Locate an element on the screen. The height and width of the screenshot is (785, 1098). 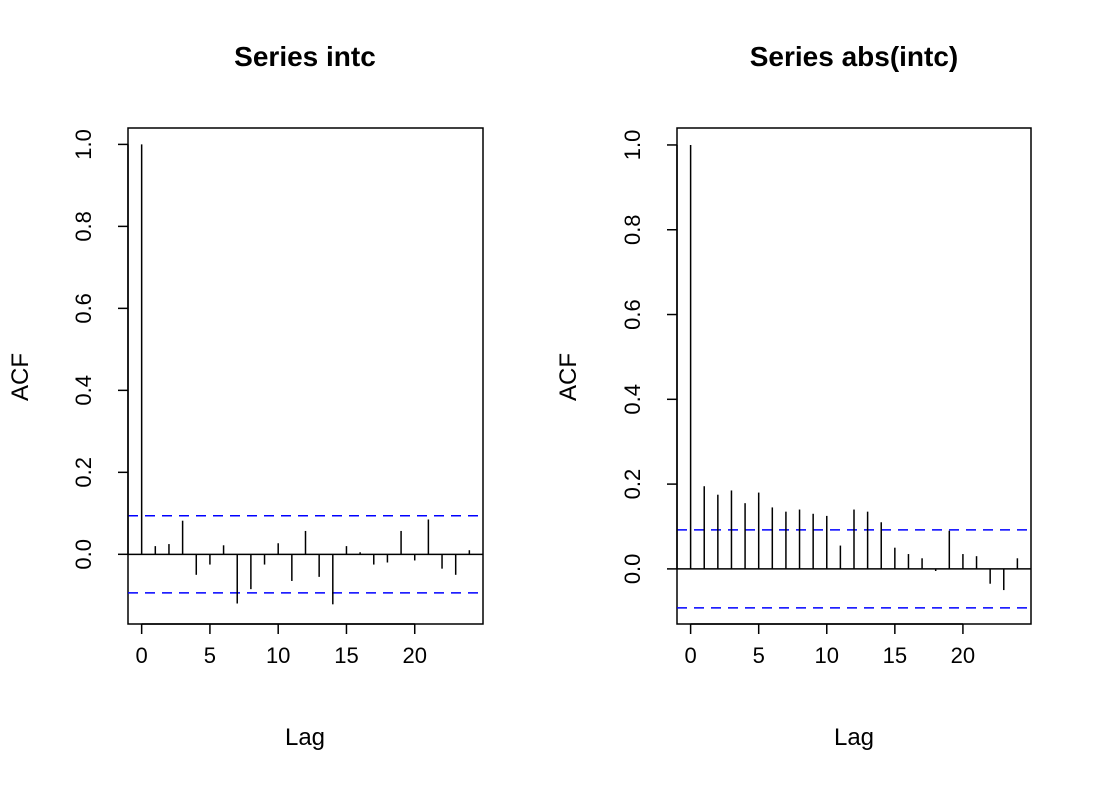
chart-title: Series abs(intc) is located at coordinates (854, 56).